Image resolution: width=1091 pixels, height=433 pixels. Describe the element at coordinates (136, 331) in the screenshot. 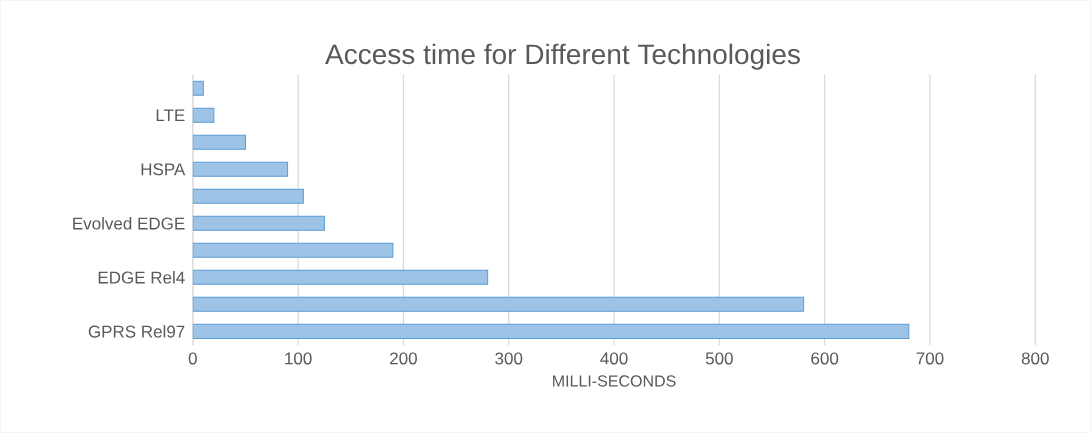

I see `y-tick-label: GPRS Rel97` at that location.